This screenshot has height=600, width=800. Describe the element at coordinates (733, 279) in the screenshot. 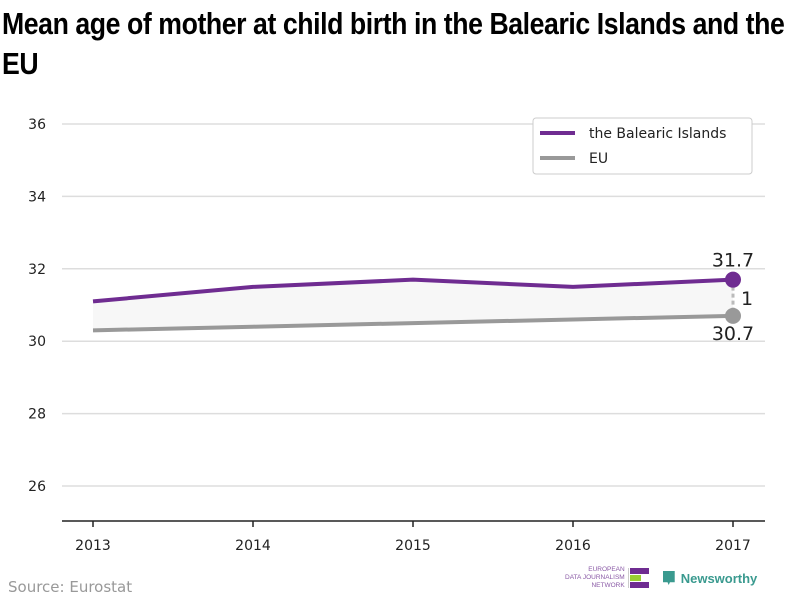

I see `end-point-balearic` at that location.